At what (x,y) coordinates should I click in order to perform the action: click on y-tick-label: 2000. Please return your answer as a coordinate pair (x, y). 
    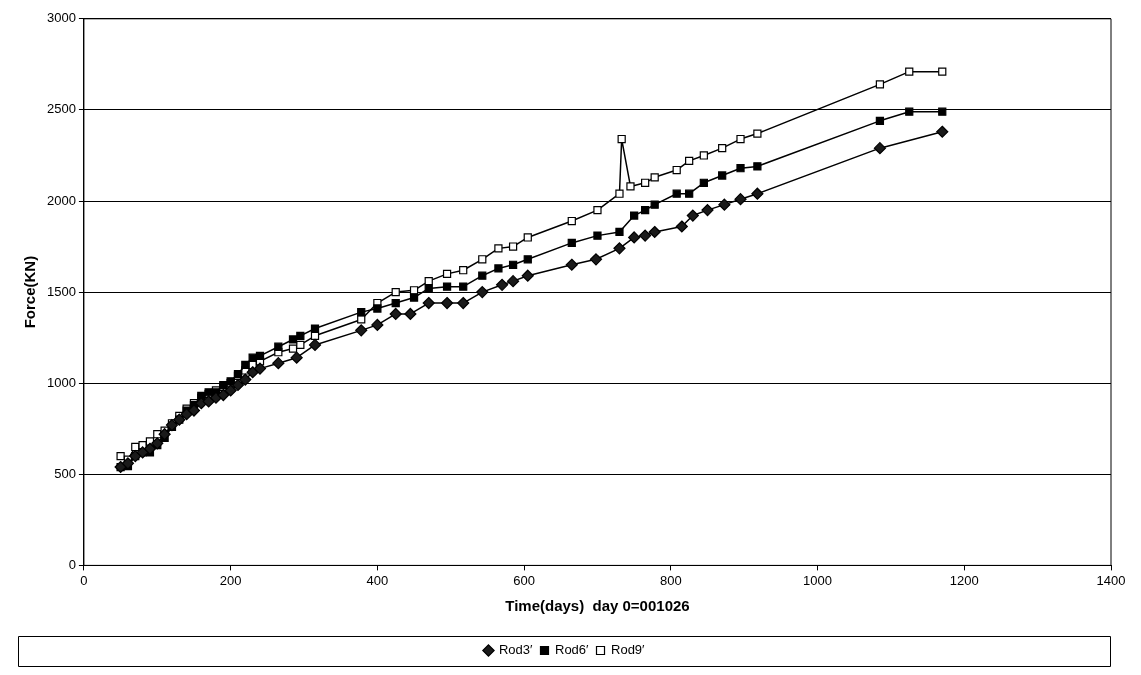
    Looking at the image, I should click on (61, 200).